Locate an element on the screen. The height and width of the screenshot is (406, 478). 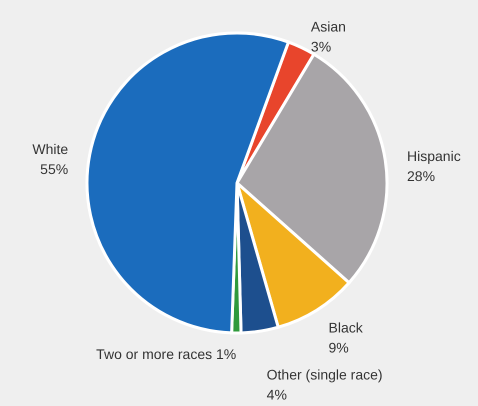
slice-label: White is located at coordinates (50, 149).